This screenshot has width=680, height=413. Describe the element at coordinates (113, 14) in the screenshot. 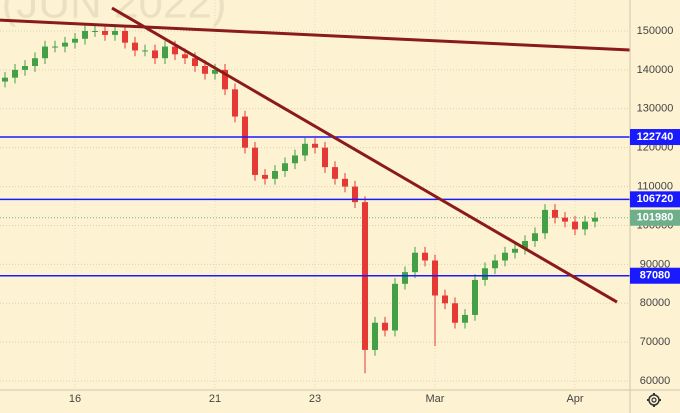

I see `watermark: S (JUN 2022)` at that location.